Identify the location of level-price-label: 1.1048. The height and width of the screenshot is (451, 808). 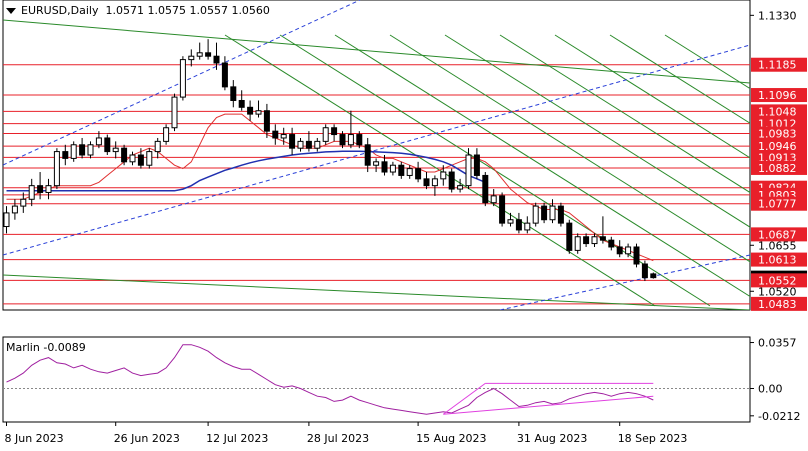
(777, 111).